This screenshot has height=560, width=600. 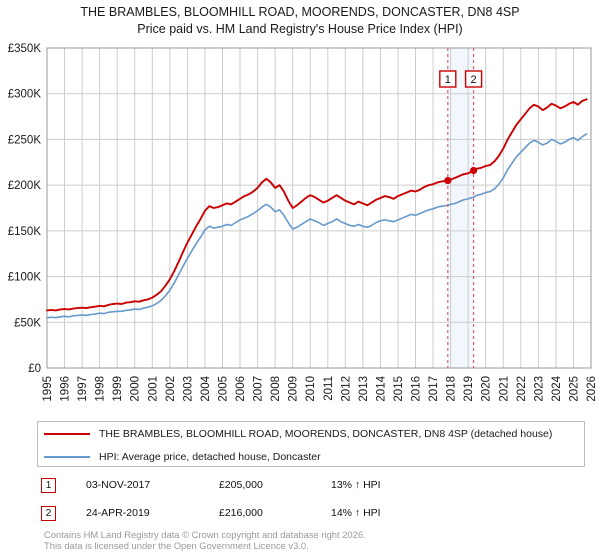 I want to click on transaction-price-1: £205,000, so click(x=241, y=485).